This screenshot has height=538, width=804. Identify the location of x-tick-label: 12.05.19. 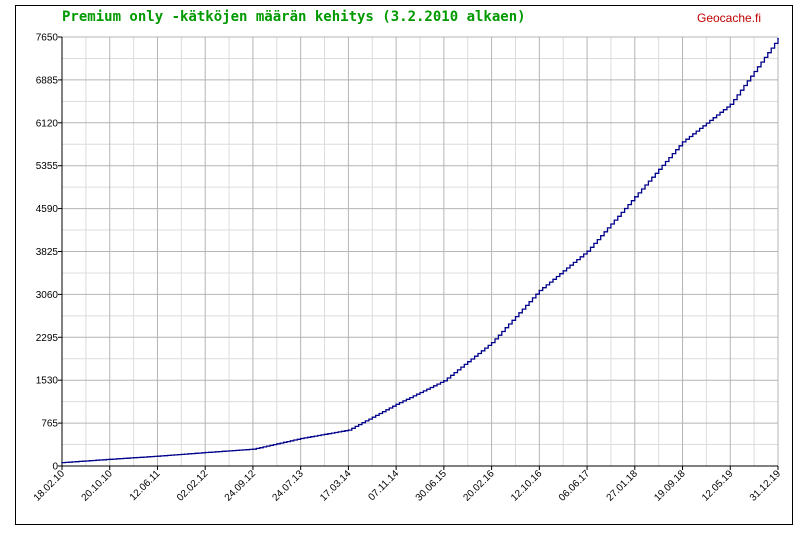
(718, 486).